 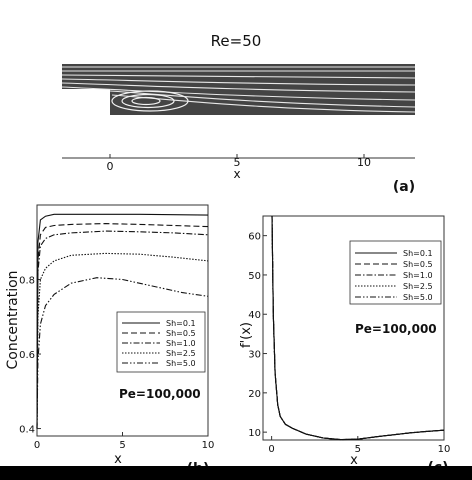 I want to click on panel-b-legend: Sh=0.1Sh=0.5Sh=1.0Sh=2.5Sh=5.0, so click(x=161, y=342).